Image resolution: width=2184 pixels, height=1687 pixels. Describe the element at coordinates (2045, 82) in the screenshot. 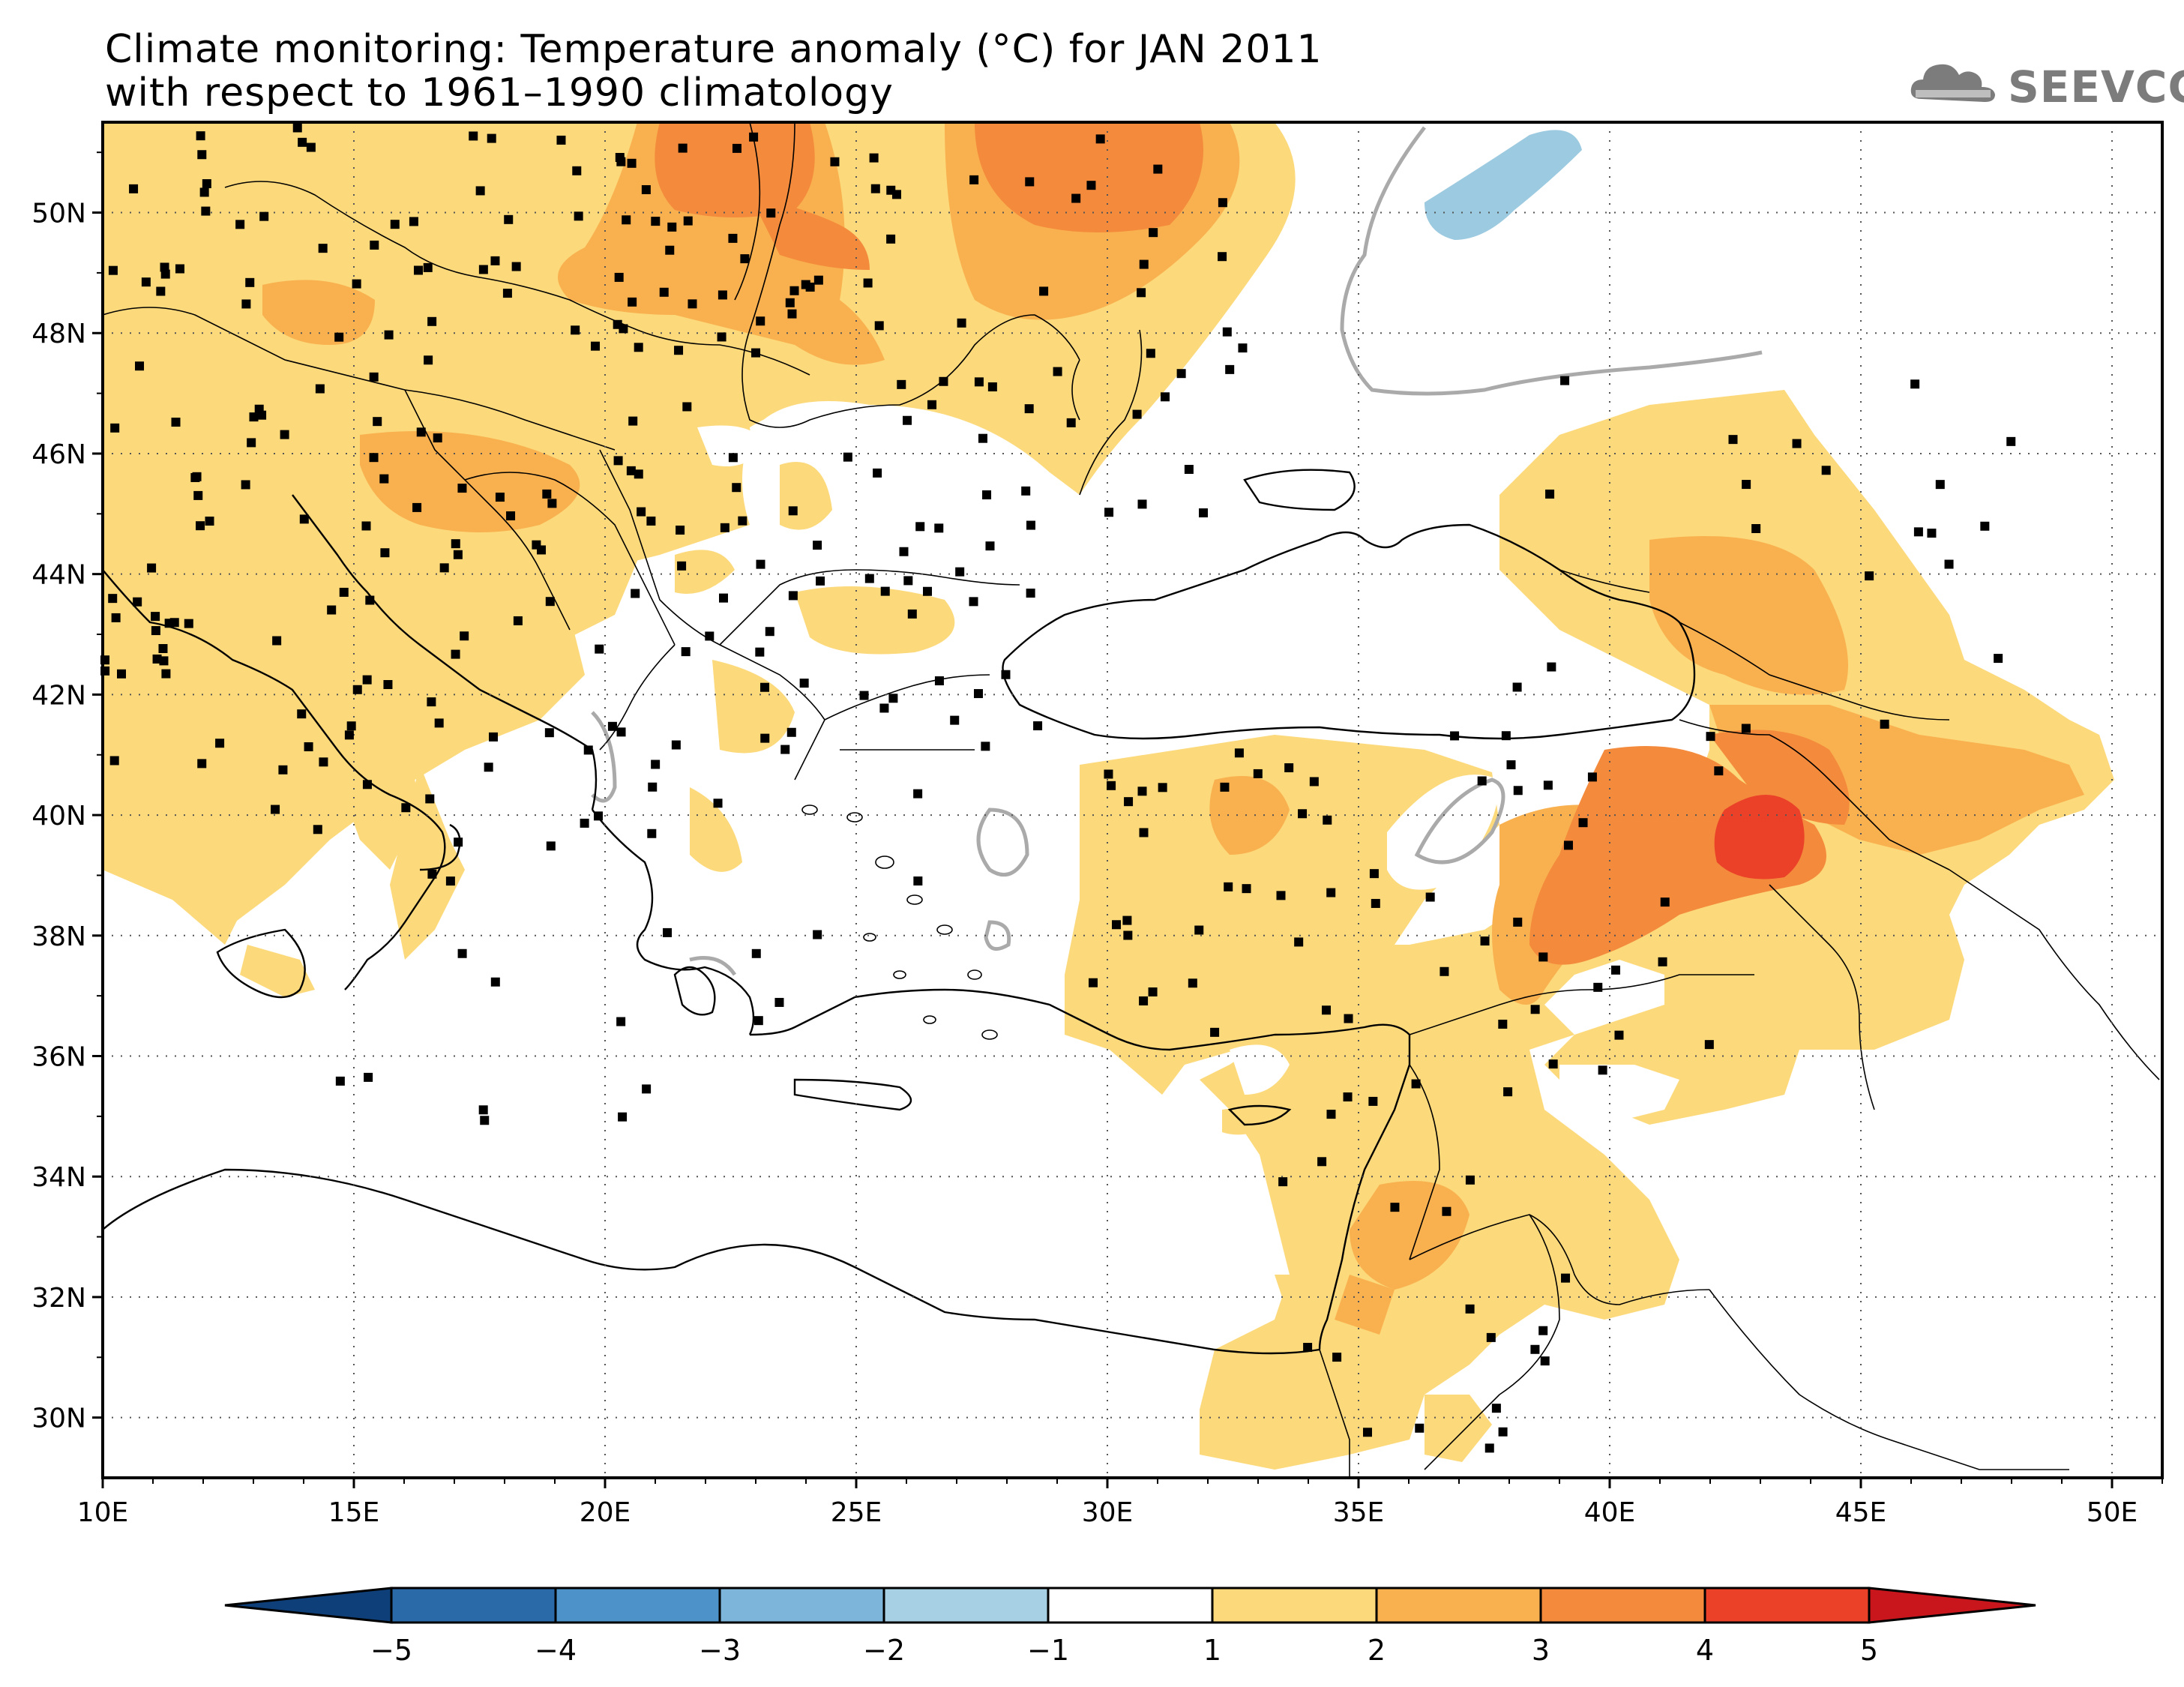

I see `seevccc-logo: SEEVCCC` at that location.